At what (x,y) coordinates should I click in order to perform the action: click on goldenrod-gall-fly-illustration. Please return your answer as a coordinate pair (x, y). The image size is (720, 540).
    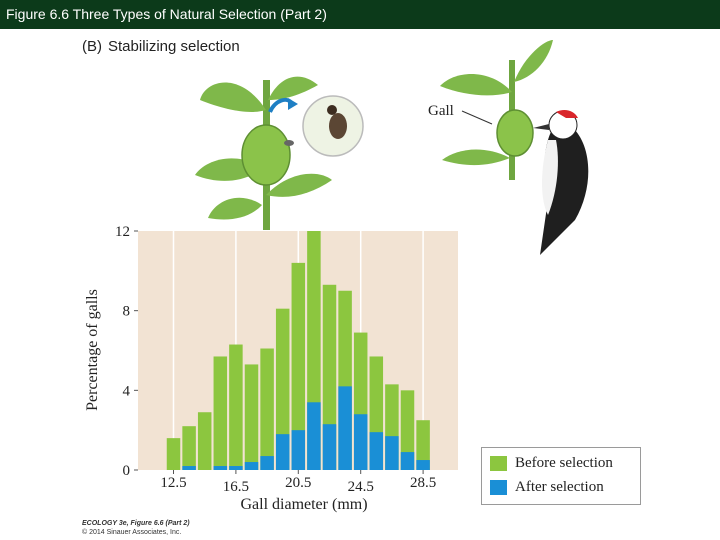
    Looking at the image, I should click on (279, 153).